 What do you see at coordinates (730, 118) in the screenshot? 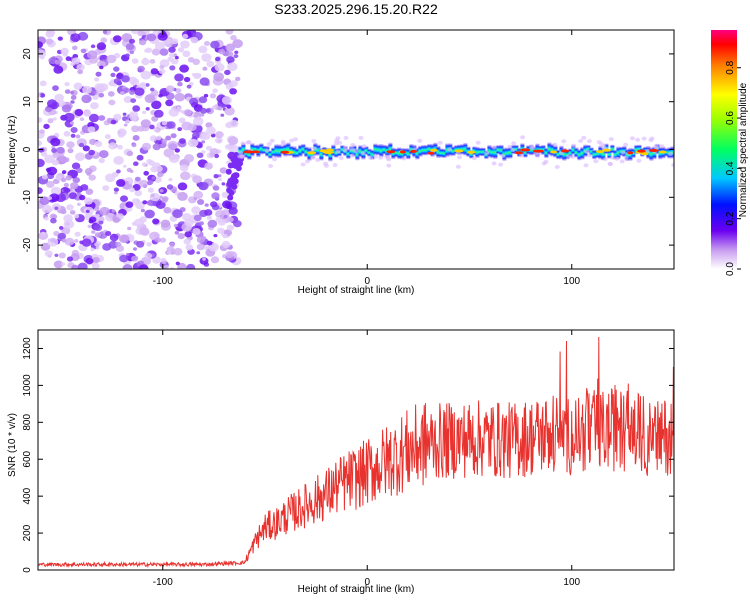
I see `colorbar-tick-label: 0.6` at bounding box center [730, 118].